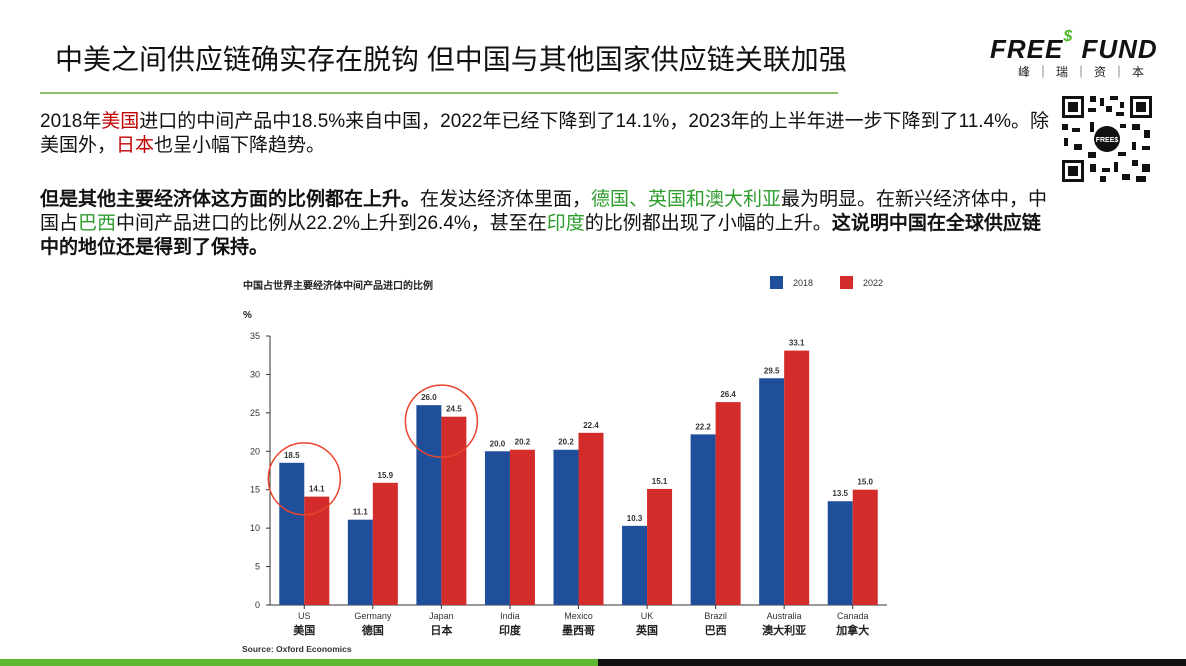 This screenshot has width=1186, height=666. What do you see at coordinates (454, 409) in the screenshot?
I see `data-label-2022-japan: 24.5` at bounding box center [454, 409].